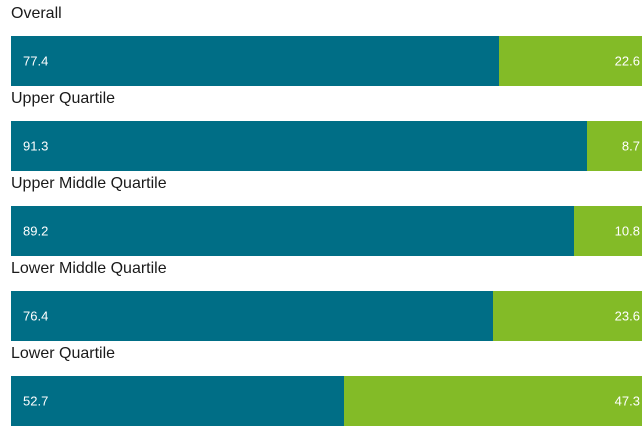  I want to click on category-label: Lower Middle Quartile, so click(89, 268).